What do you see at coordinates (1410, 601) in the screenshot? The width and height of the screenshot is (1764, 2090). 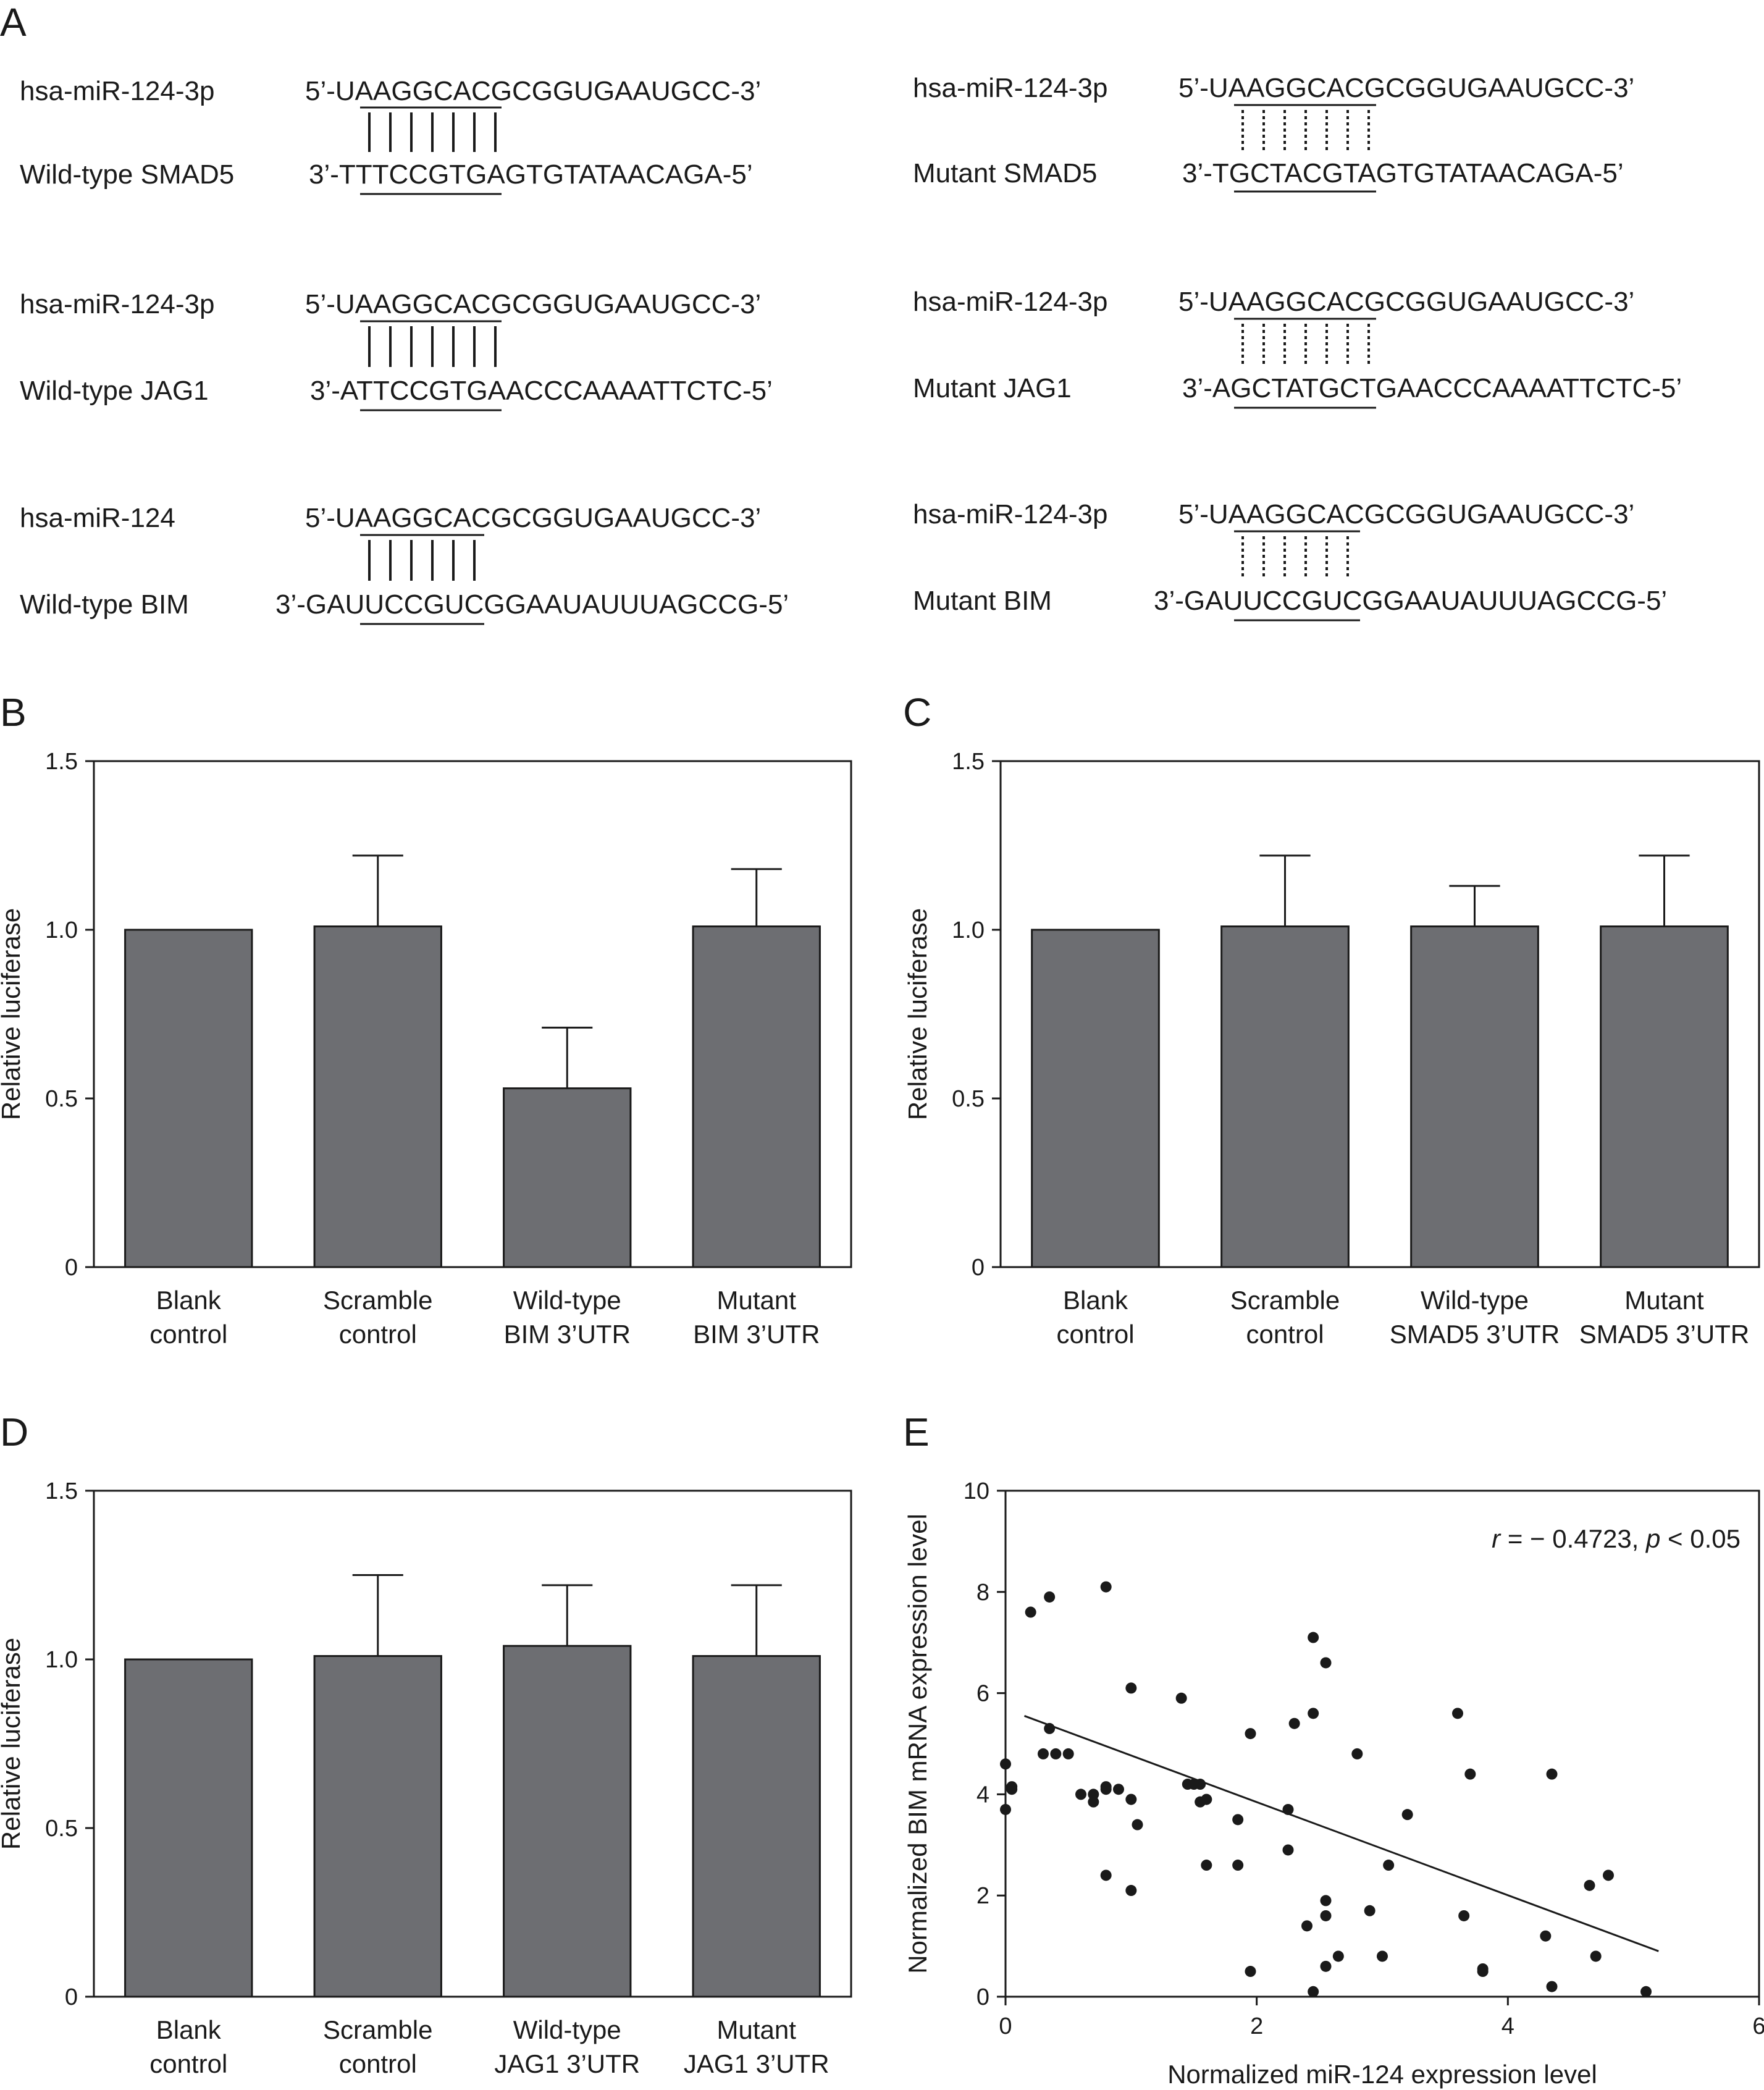 I see `target-sequence: 3’-GAUUCCGUCGGAAUAUUUAGCCG-5’` at bounding box center [1410, 601].